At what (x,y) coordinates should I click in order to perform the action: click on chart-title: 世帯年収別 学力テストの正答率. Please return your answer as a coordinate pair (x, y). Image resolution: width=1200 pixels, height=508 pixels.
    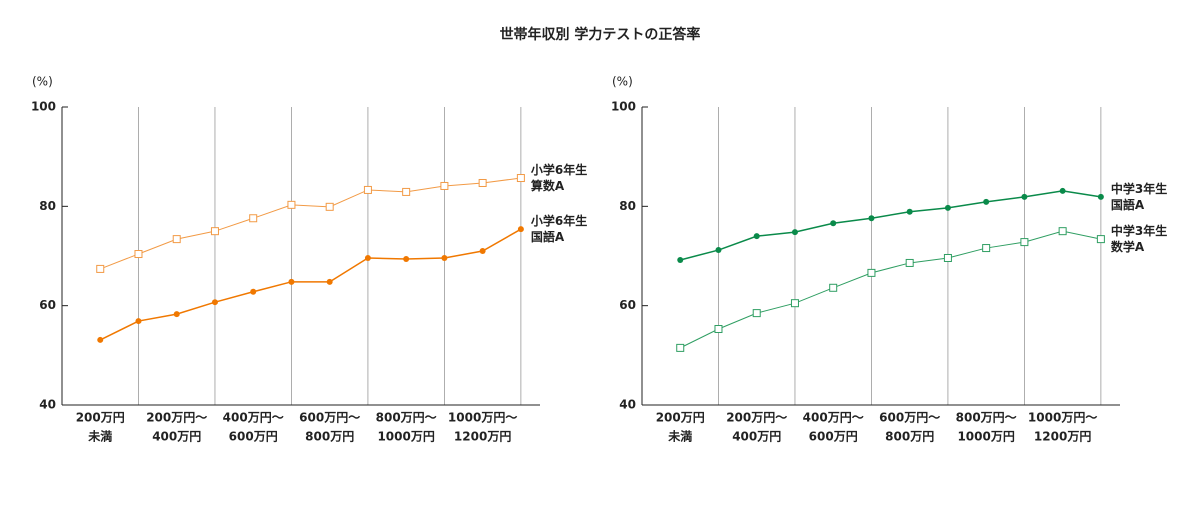
    Looking at the image, I should click on (600, 34).